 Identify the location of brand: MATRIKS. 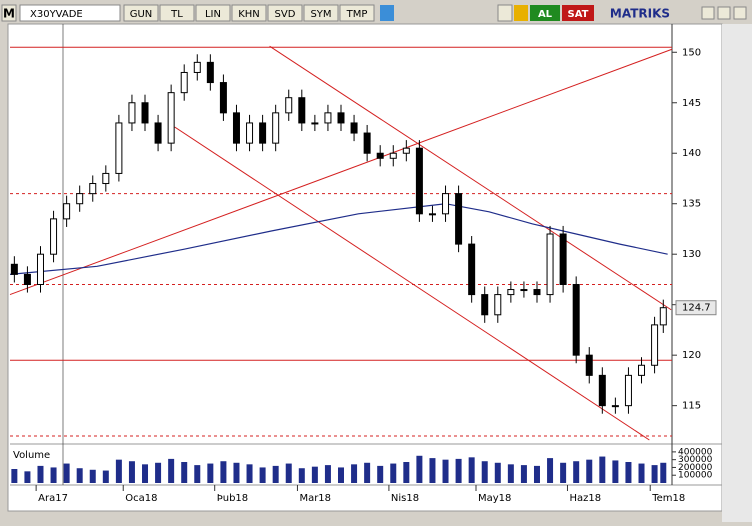
(640, 14).